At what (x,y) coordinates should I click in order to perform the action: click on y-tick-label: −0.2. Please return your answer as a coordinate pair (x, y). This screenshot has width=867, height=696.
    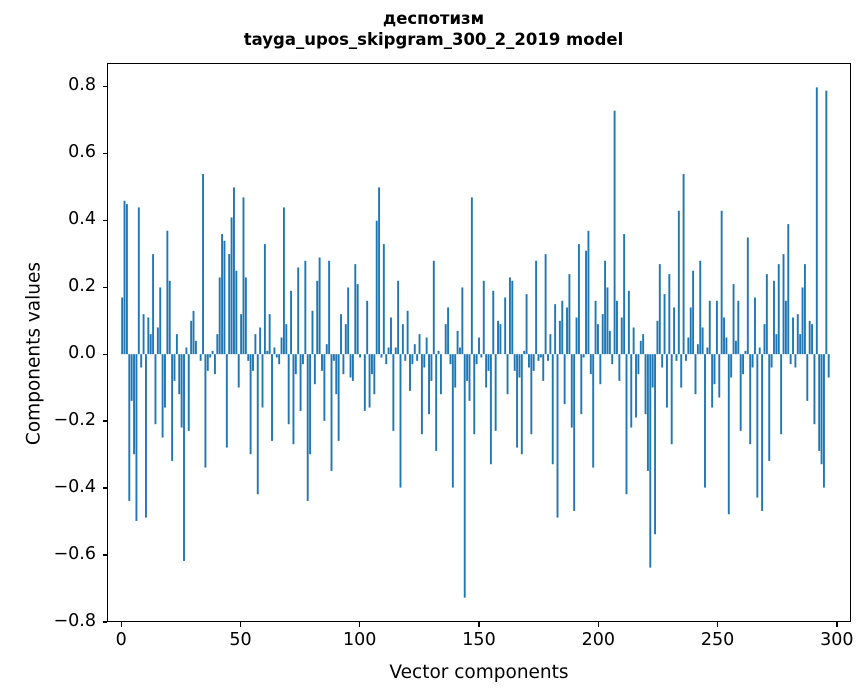
    Looking at the image, I should click on (75, 420).